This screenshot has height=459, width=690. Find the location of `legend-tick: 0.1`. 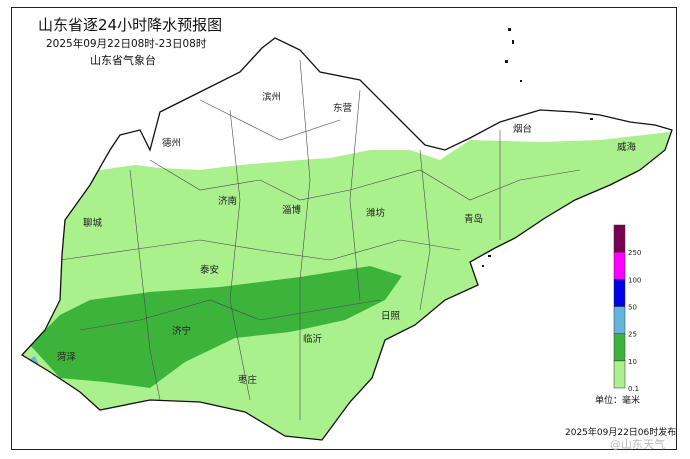

legend-tick: 0.1 is located at coordinates (633, 389).